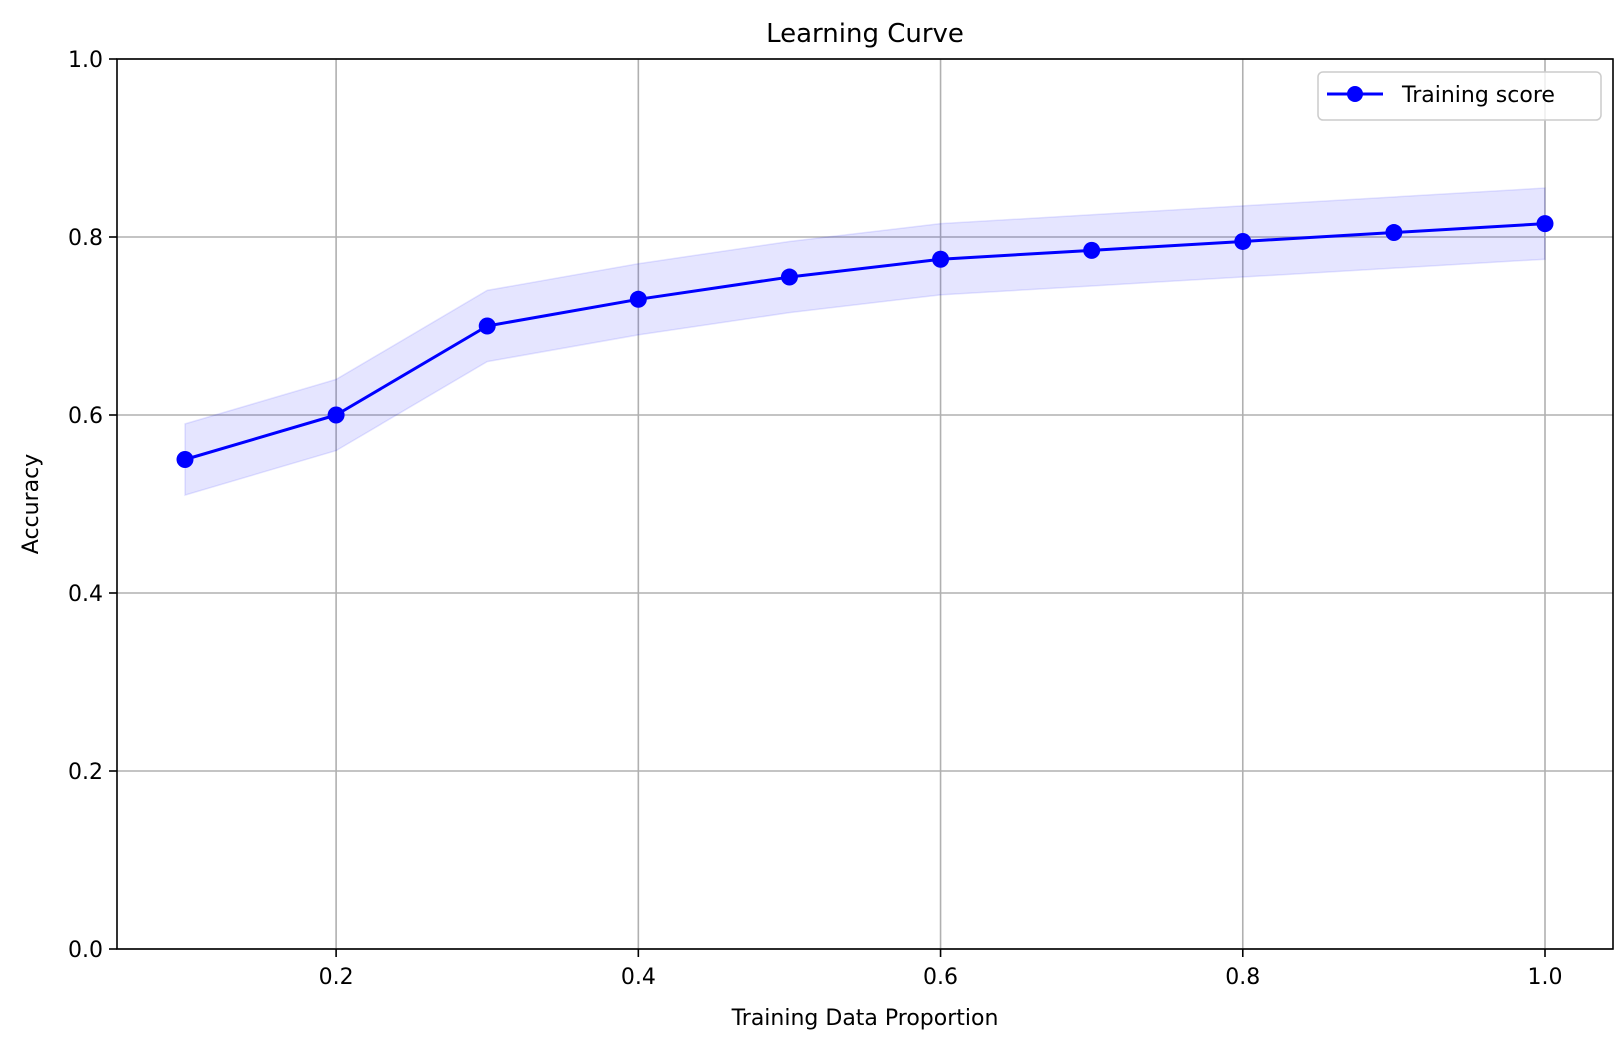  What do you see at coordinates (865, 1018) in the screenshot?
I see `x-axis-label: Training Data Proportion` at bounding box center [865, 1018].